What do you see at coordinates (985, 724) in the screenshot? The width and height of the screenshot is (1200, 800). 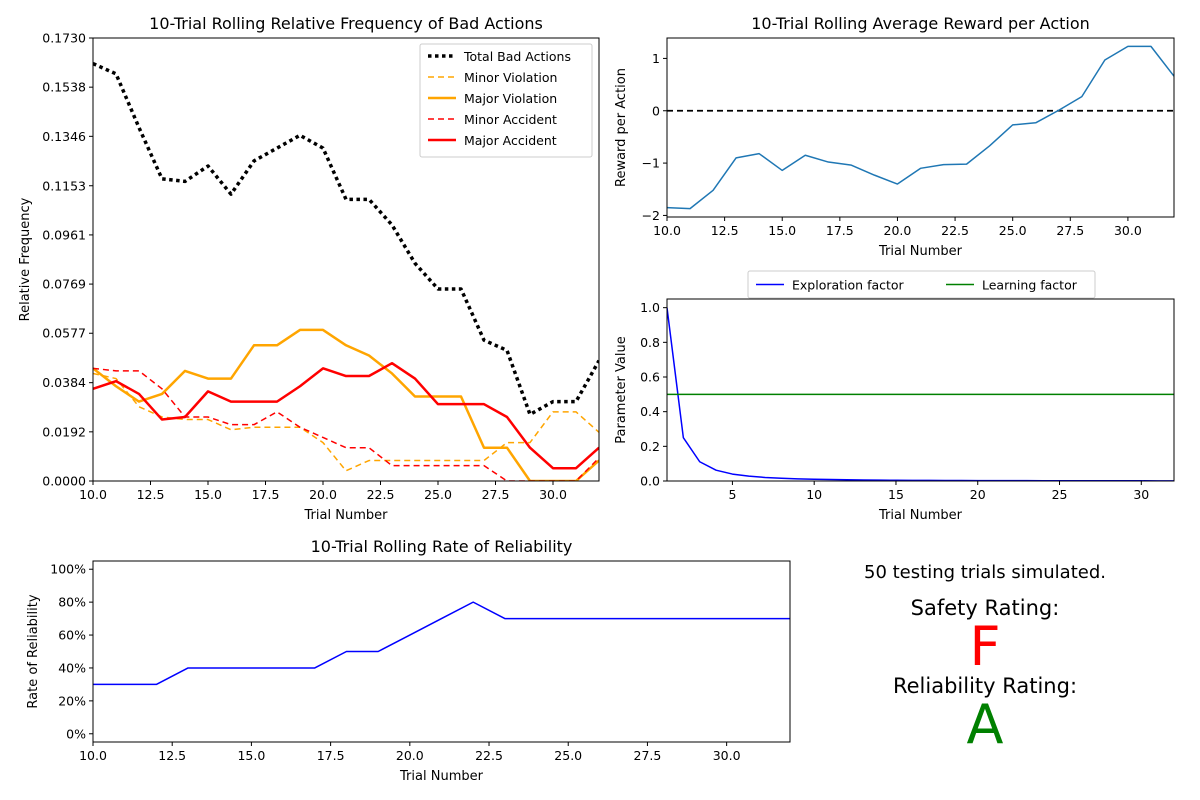 I see `reliability-rating-grade: A` at bounding box center [985, 724].